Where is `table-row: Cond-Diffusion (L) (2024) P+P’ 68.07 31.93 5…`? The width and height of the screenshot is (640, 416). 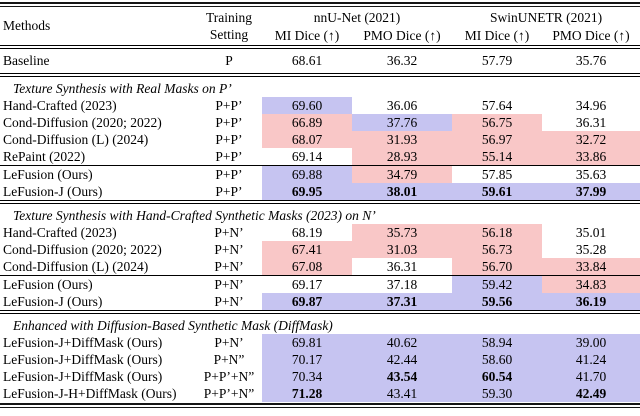 table-row: Cond-Diffusion (L) (2024) P+P’ 68.07 31.93 5… is located at coordinates (320, 139).